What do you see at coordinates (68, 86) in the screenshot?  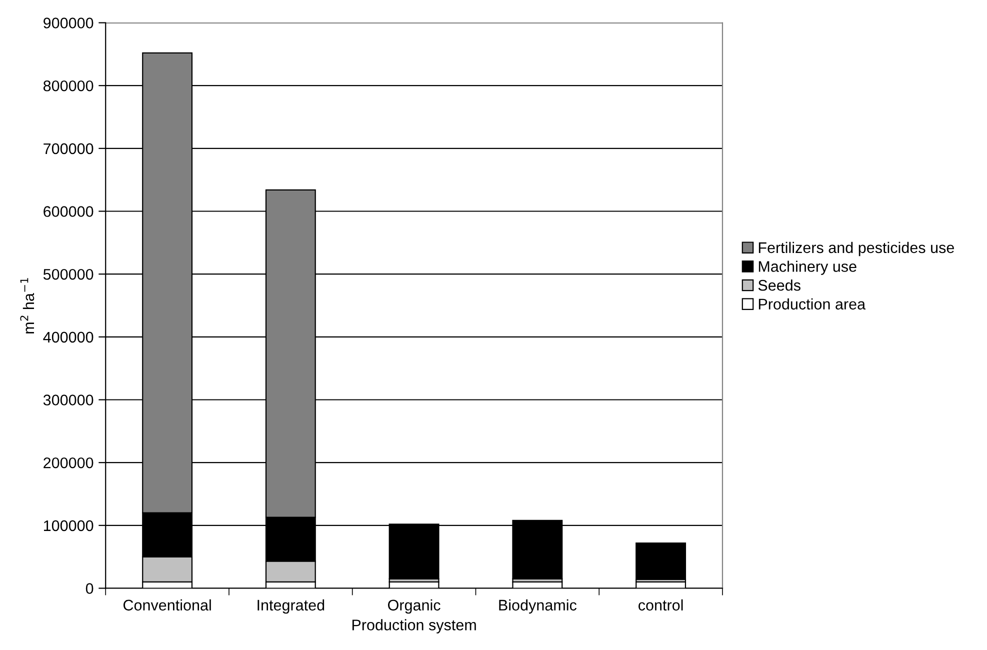 I see `y-tick-label: 800000` at bounding box center [68, 86].